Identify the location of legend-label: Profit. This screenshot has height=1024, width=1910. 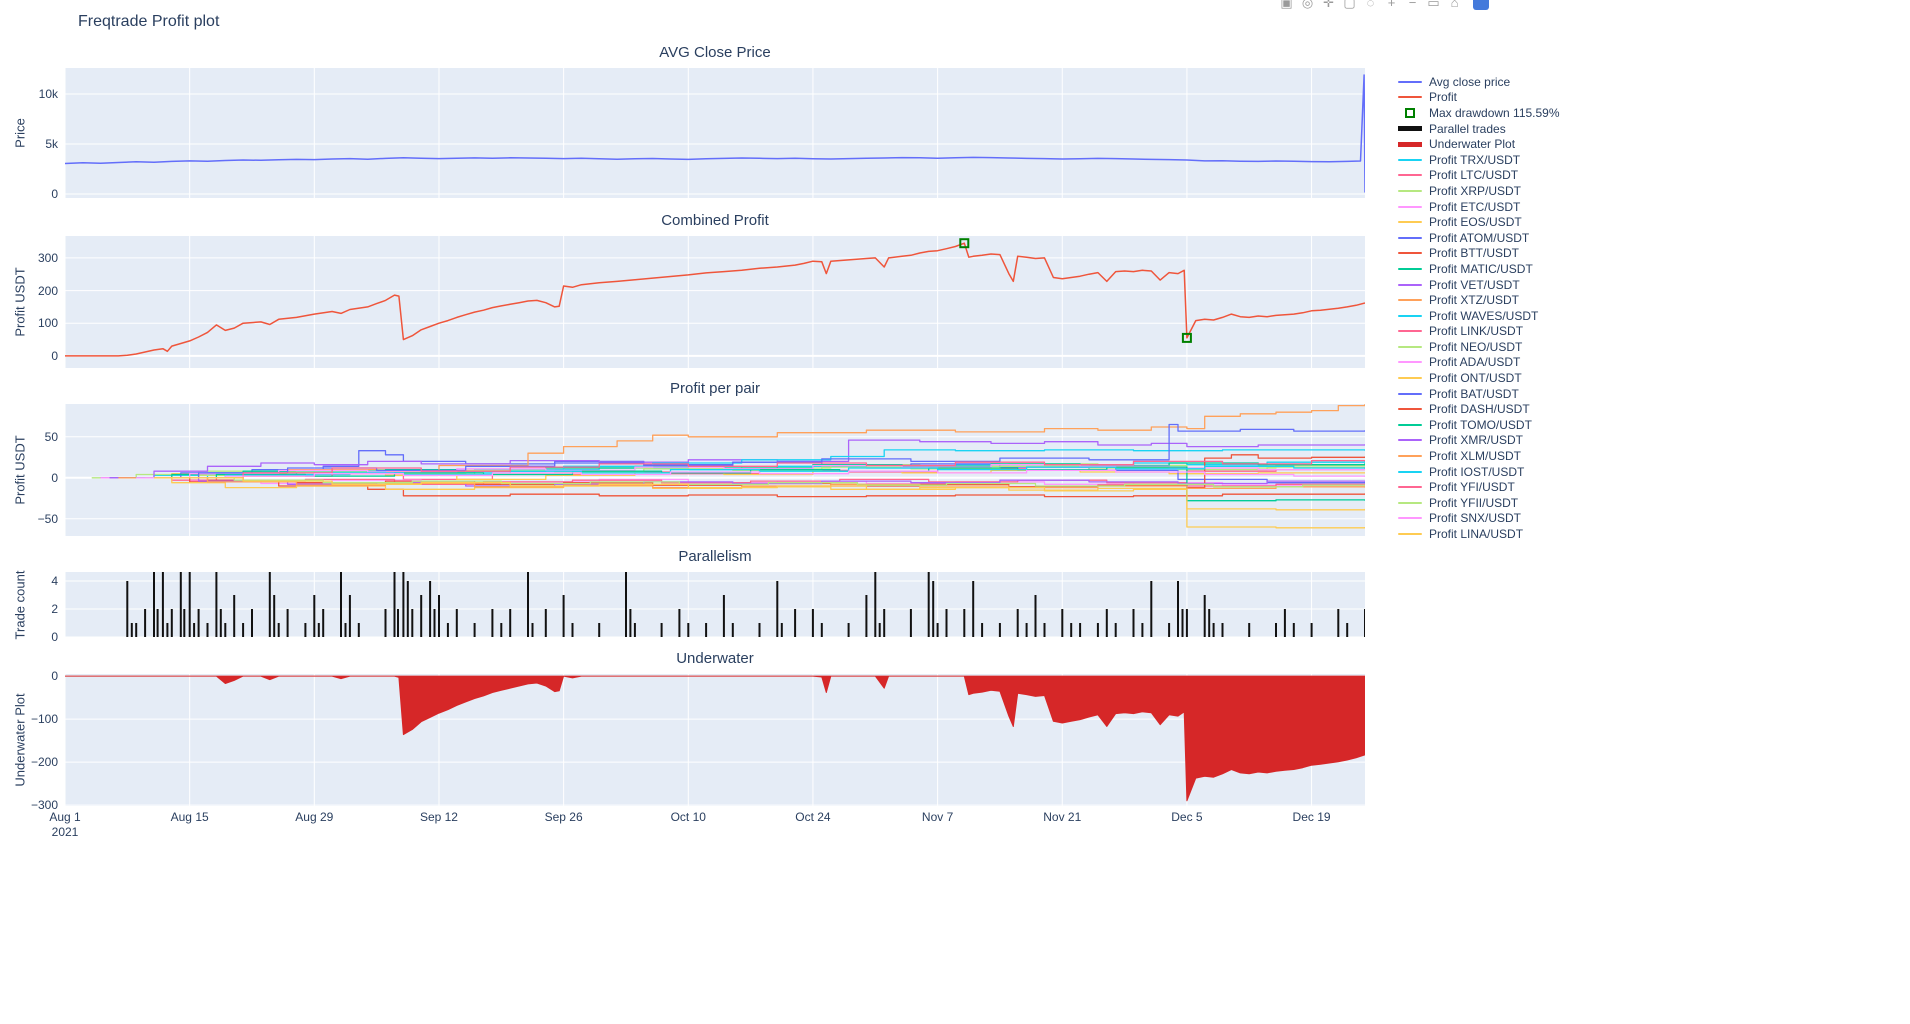
(1443, 97).